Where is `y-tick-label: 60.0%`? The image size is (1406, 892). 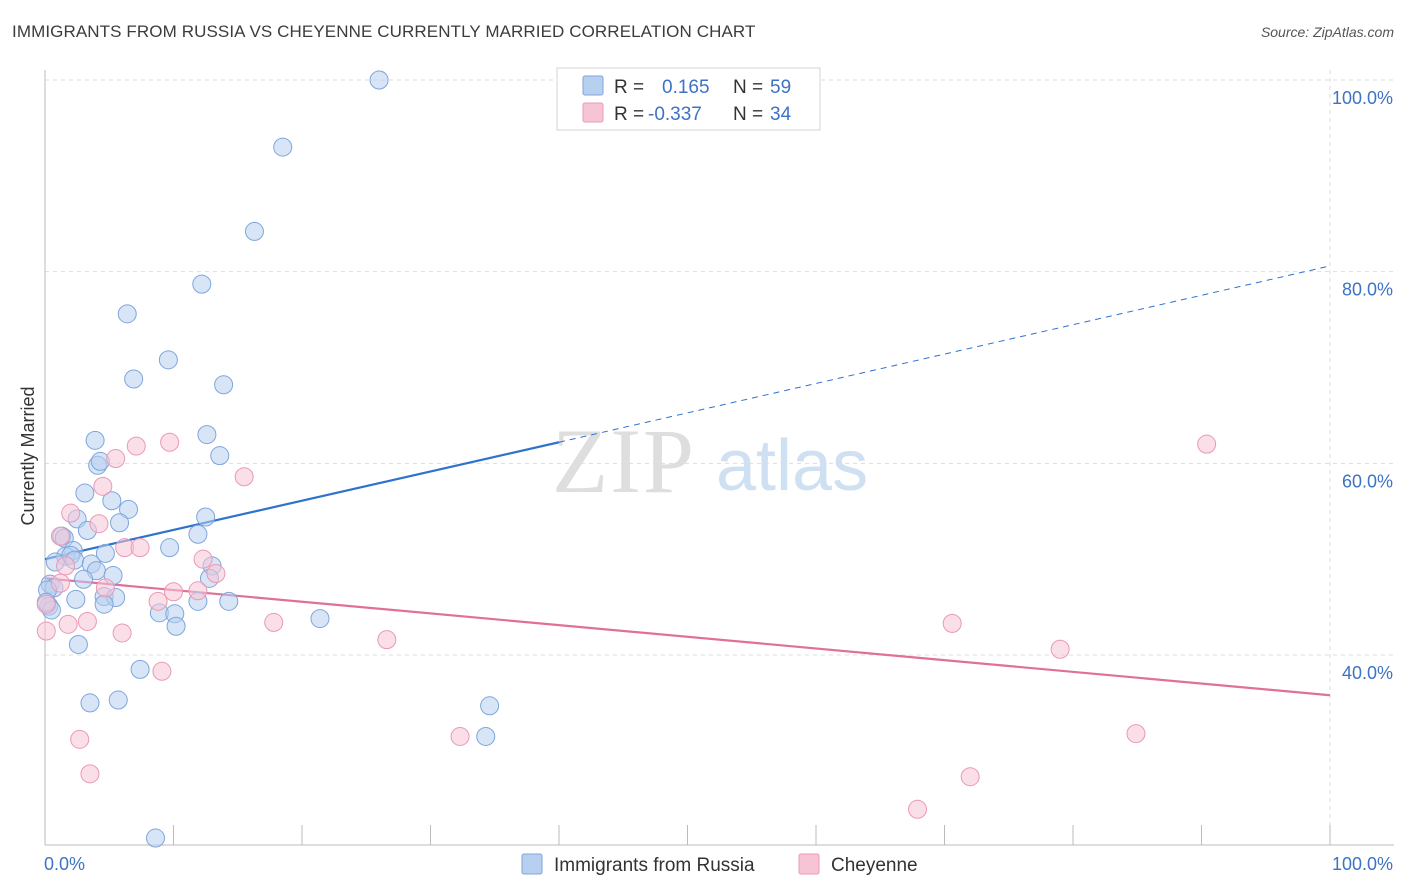
y-tick-label: 60.0% is located at coordinates (1367, 481).